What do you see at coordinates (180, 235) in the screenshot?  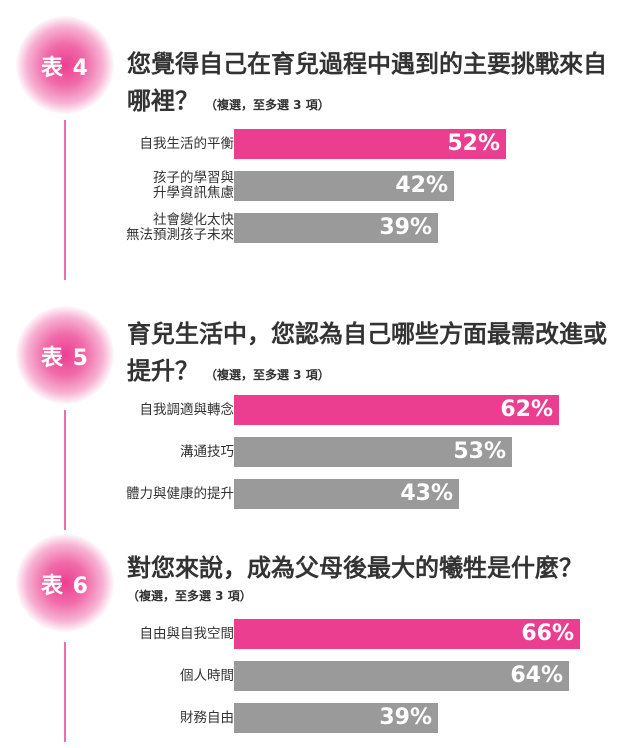 I see `category-label-line: 無法預測孩子未來` at bounding box center [180, 235].